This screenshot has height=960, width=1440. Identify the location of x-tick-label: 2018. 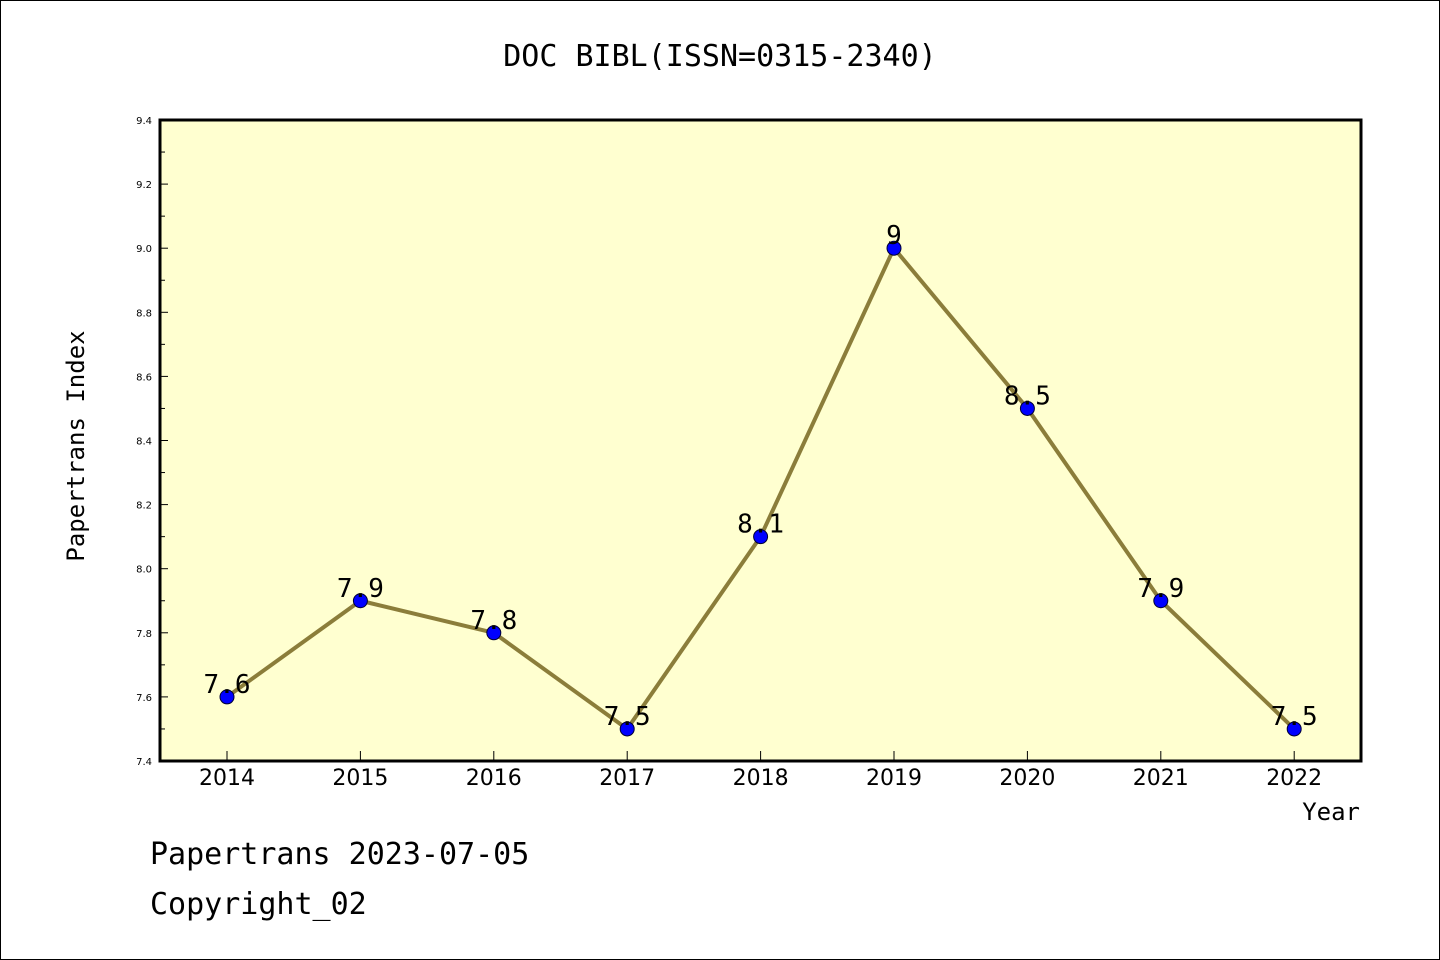
(761, 778).